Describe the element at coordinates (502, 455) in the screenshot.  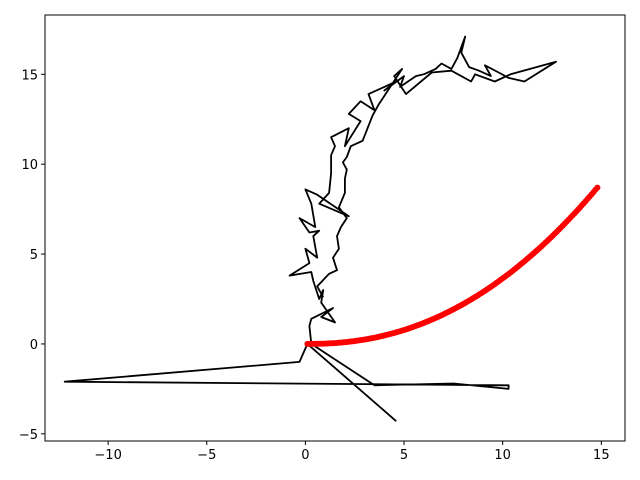
I see `x-tick-label: 10` at that location.